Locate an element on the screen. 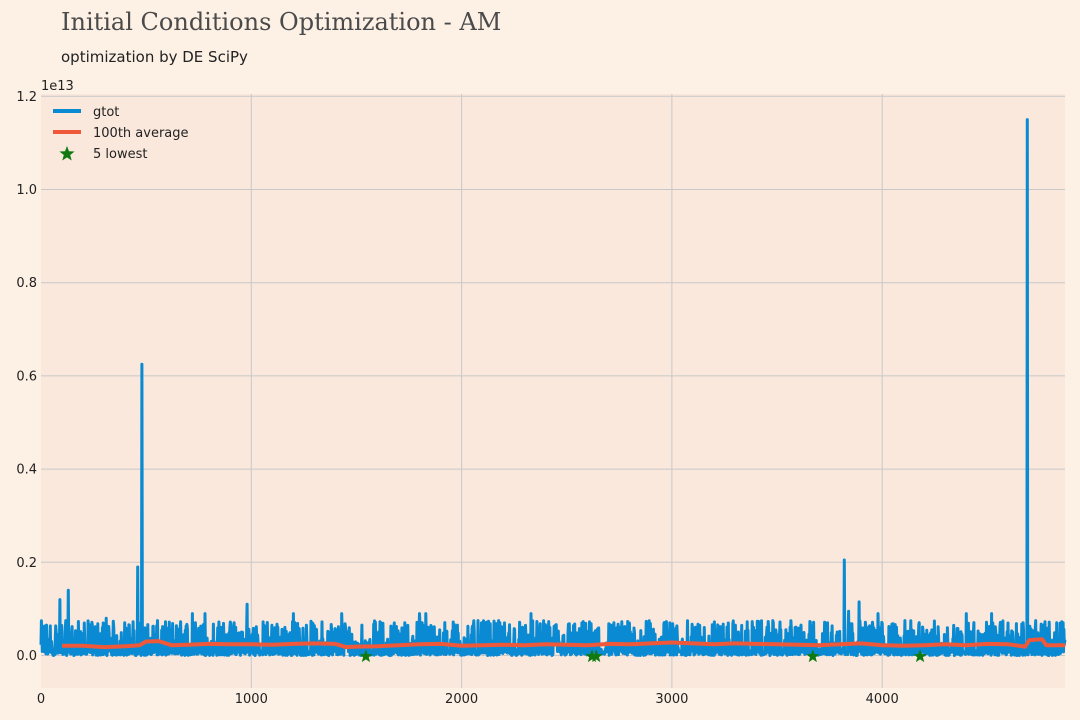  x-tick-label: 2000 is located at coordinates (461, 699).